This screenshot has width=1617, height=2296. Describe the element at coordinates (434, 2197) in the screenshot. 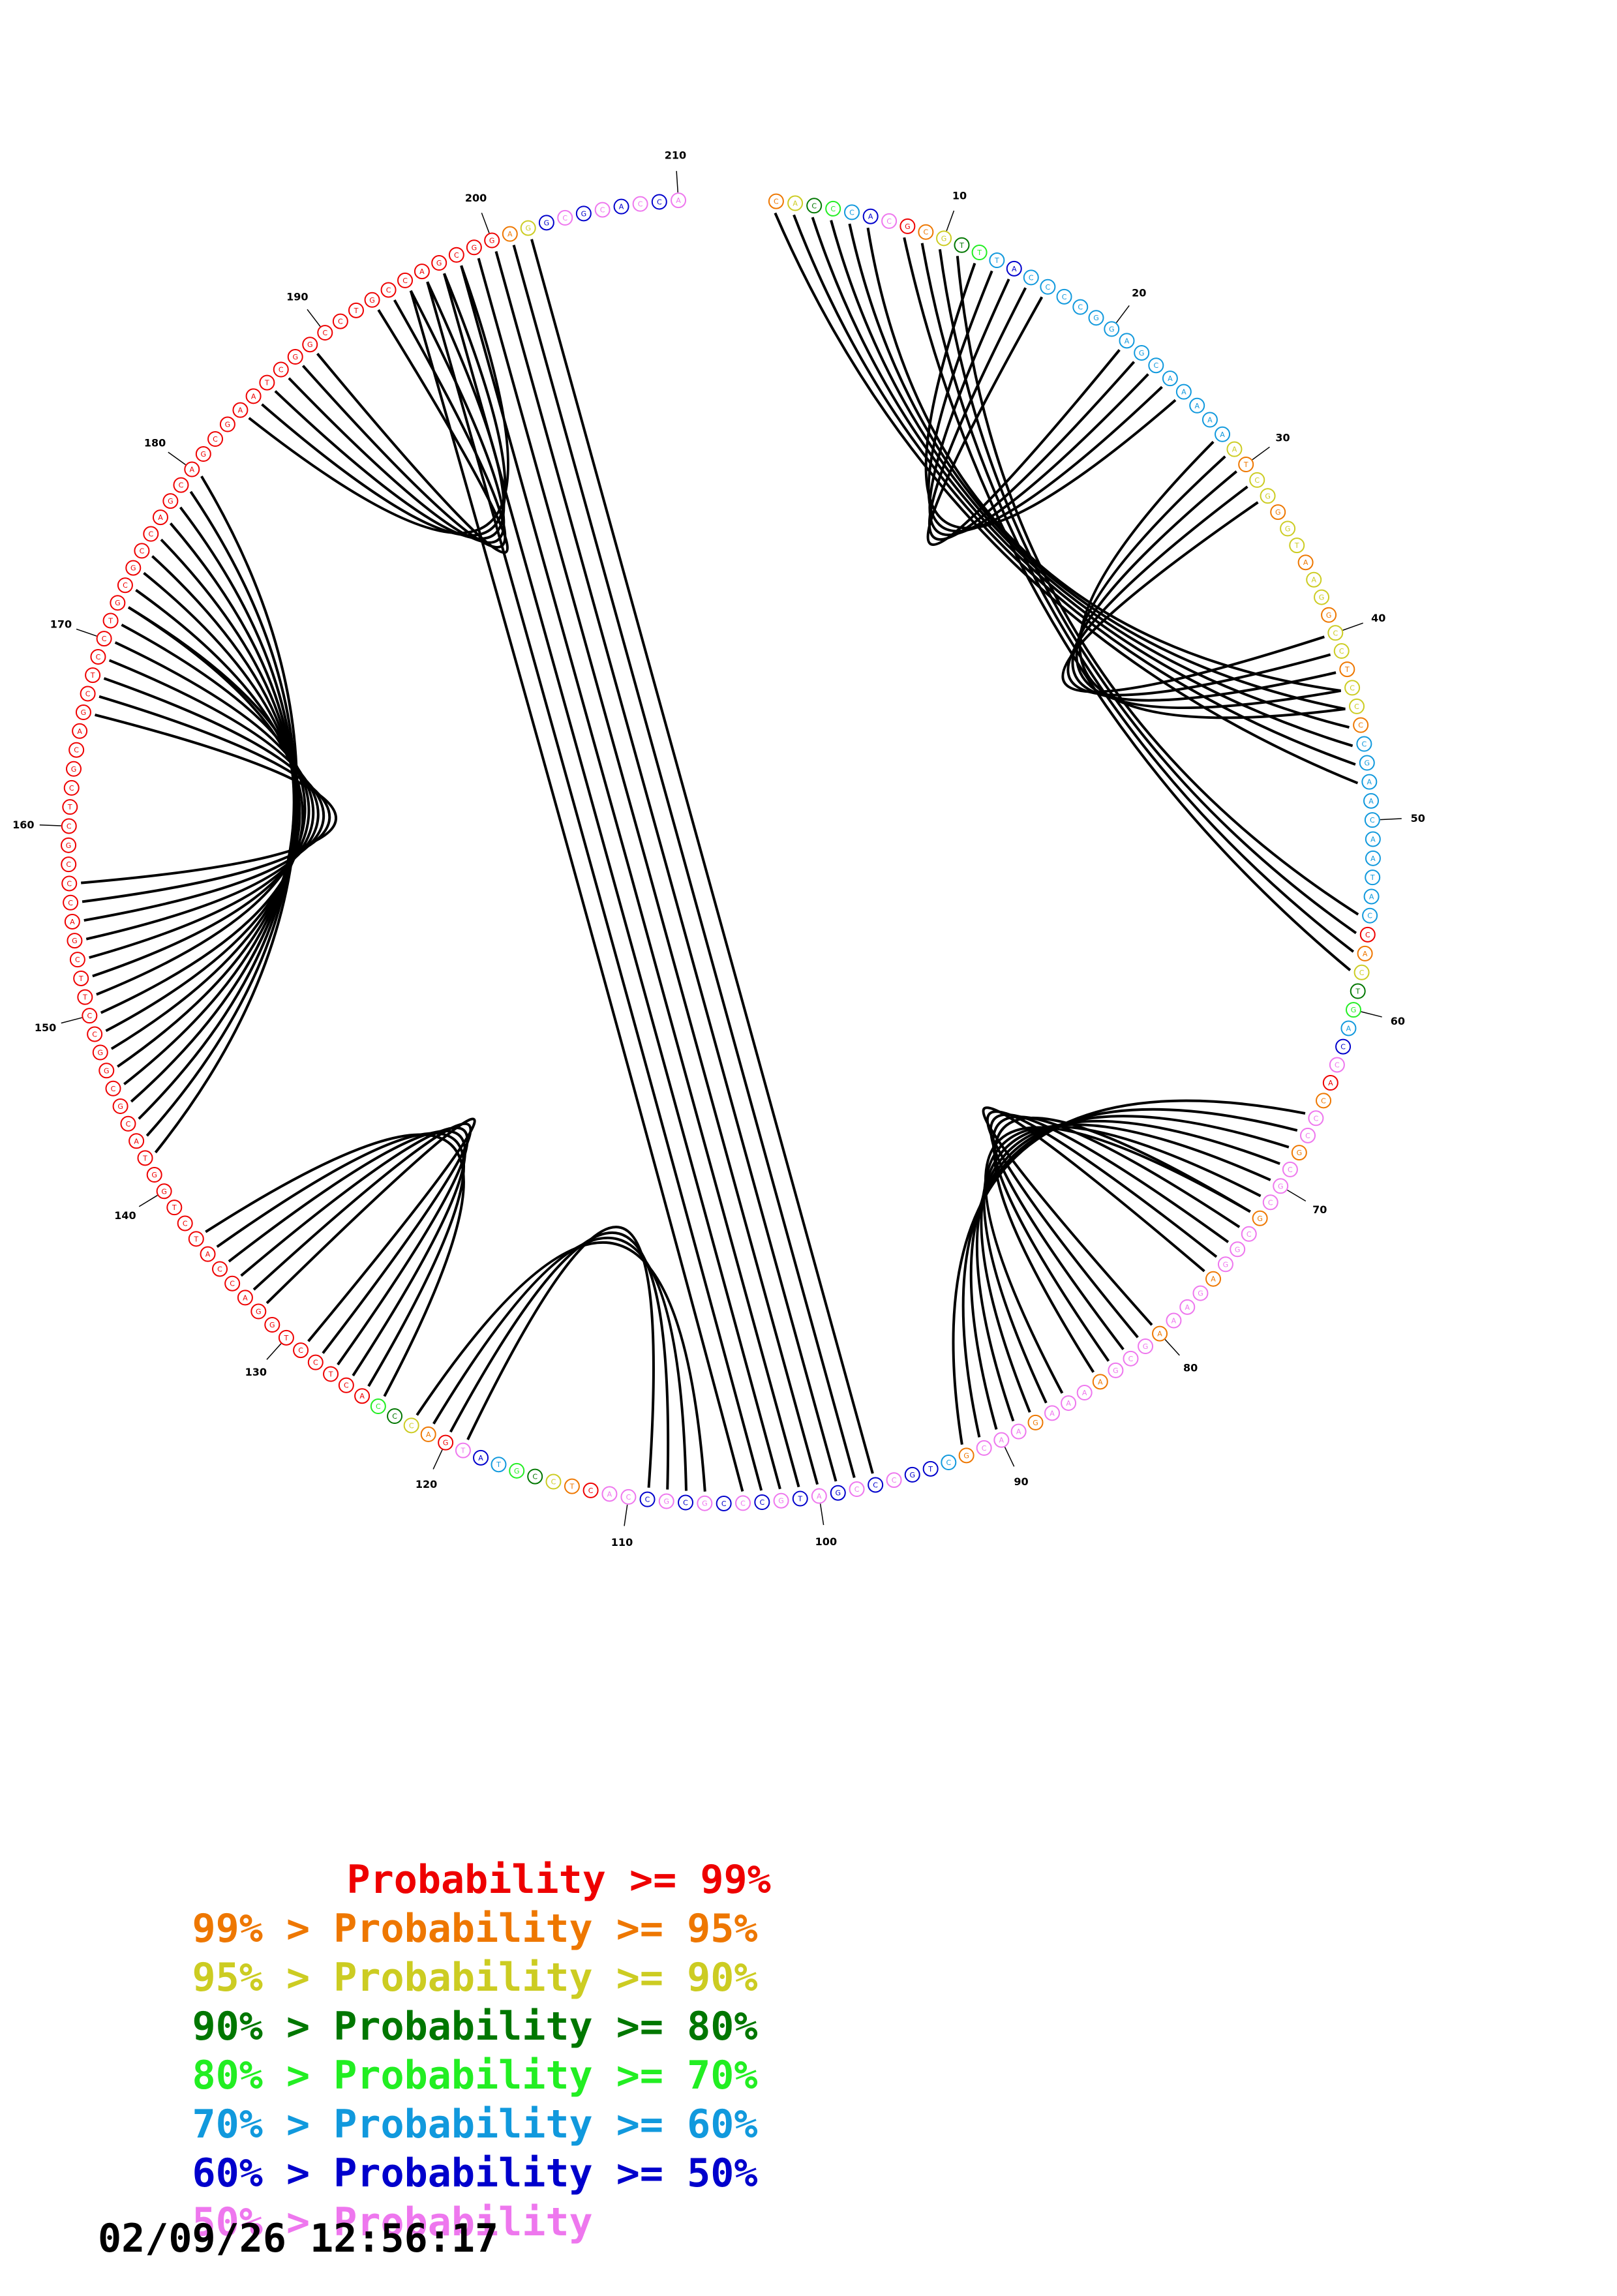

I see `legend-row-plow: 50% > Probability` at that location.